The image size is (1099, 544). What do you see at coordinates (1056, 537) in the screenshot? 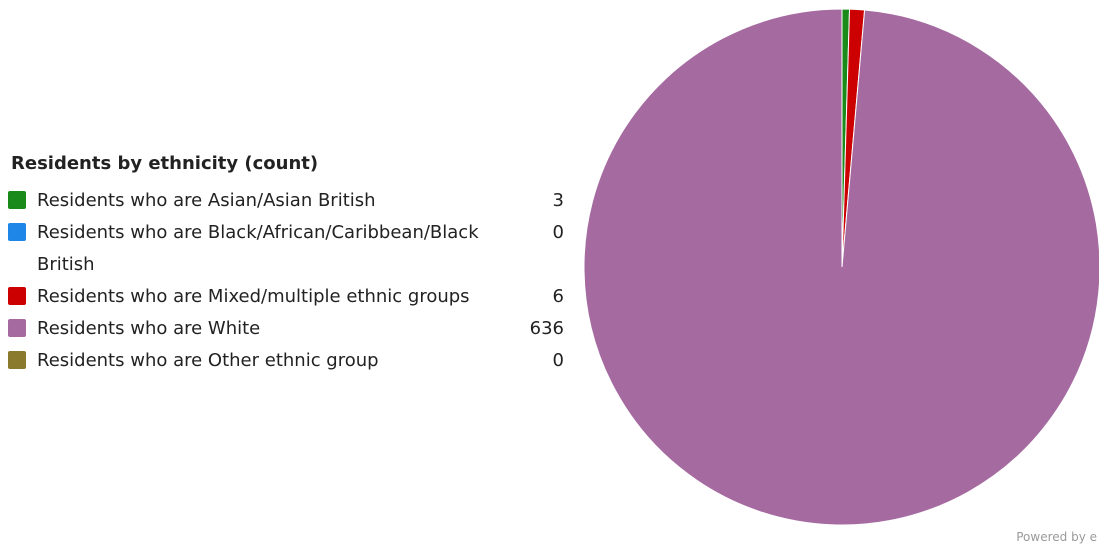
I see `powered-by-credit: Powered by e` at bounding box center [1056, 537].